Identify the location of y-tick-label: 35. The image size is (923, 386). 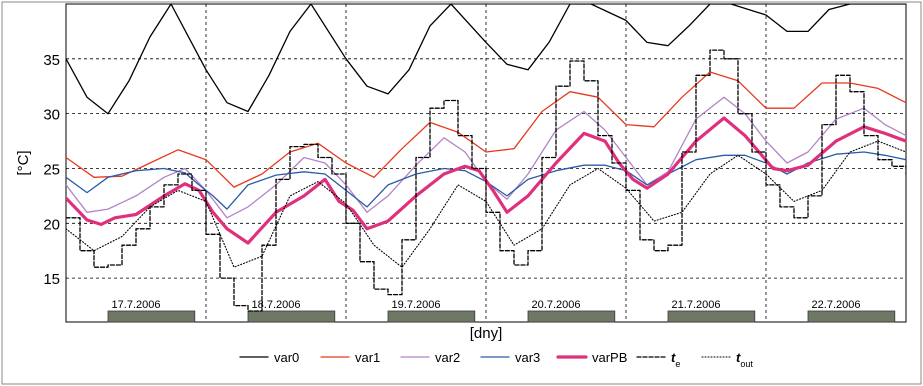
(51, 60).